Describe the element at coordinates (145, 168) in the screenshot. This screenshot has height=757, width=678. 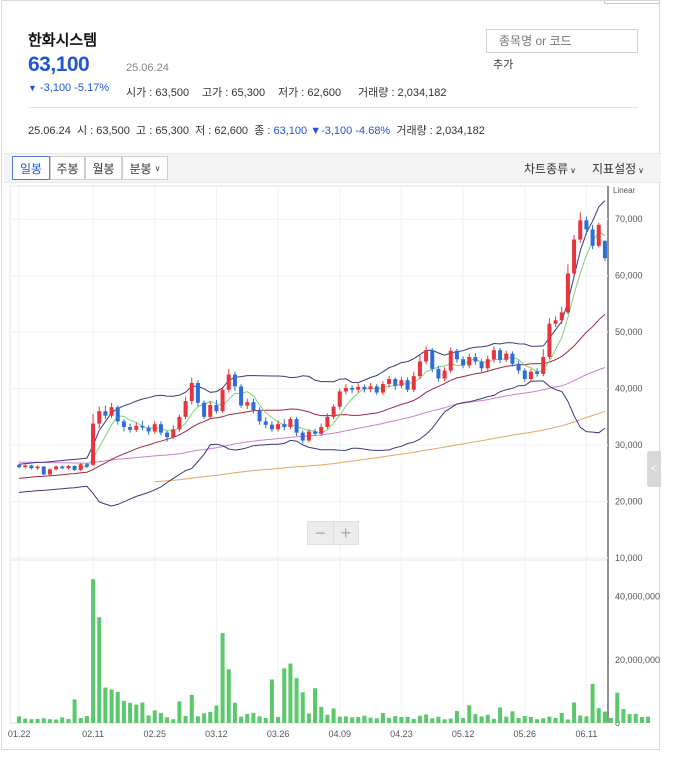
I see `tab-minute: 분봉 ∨` at that location.